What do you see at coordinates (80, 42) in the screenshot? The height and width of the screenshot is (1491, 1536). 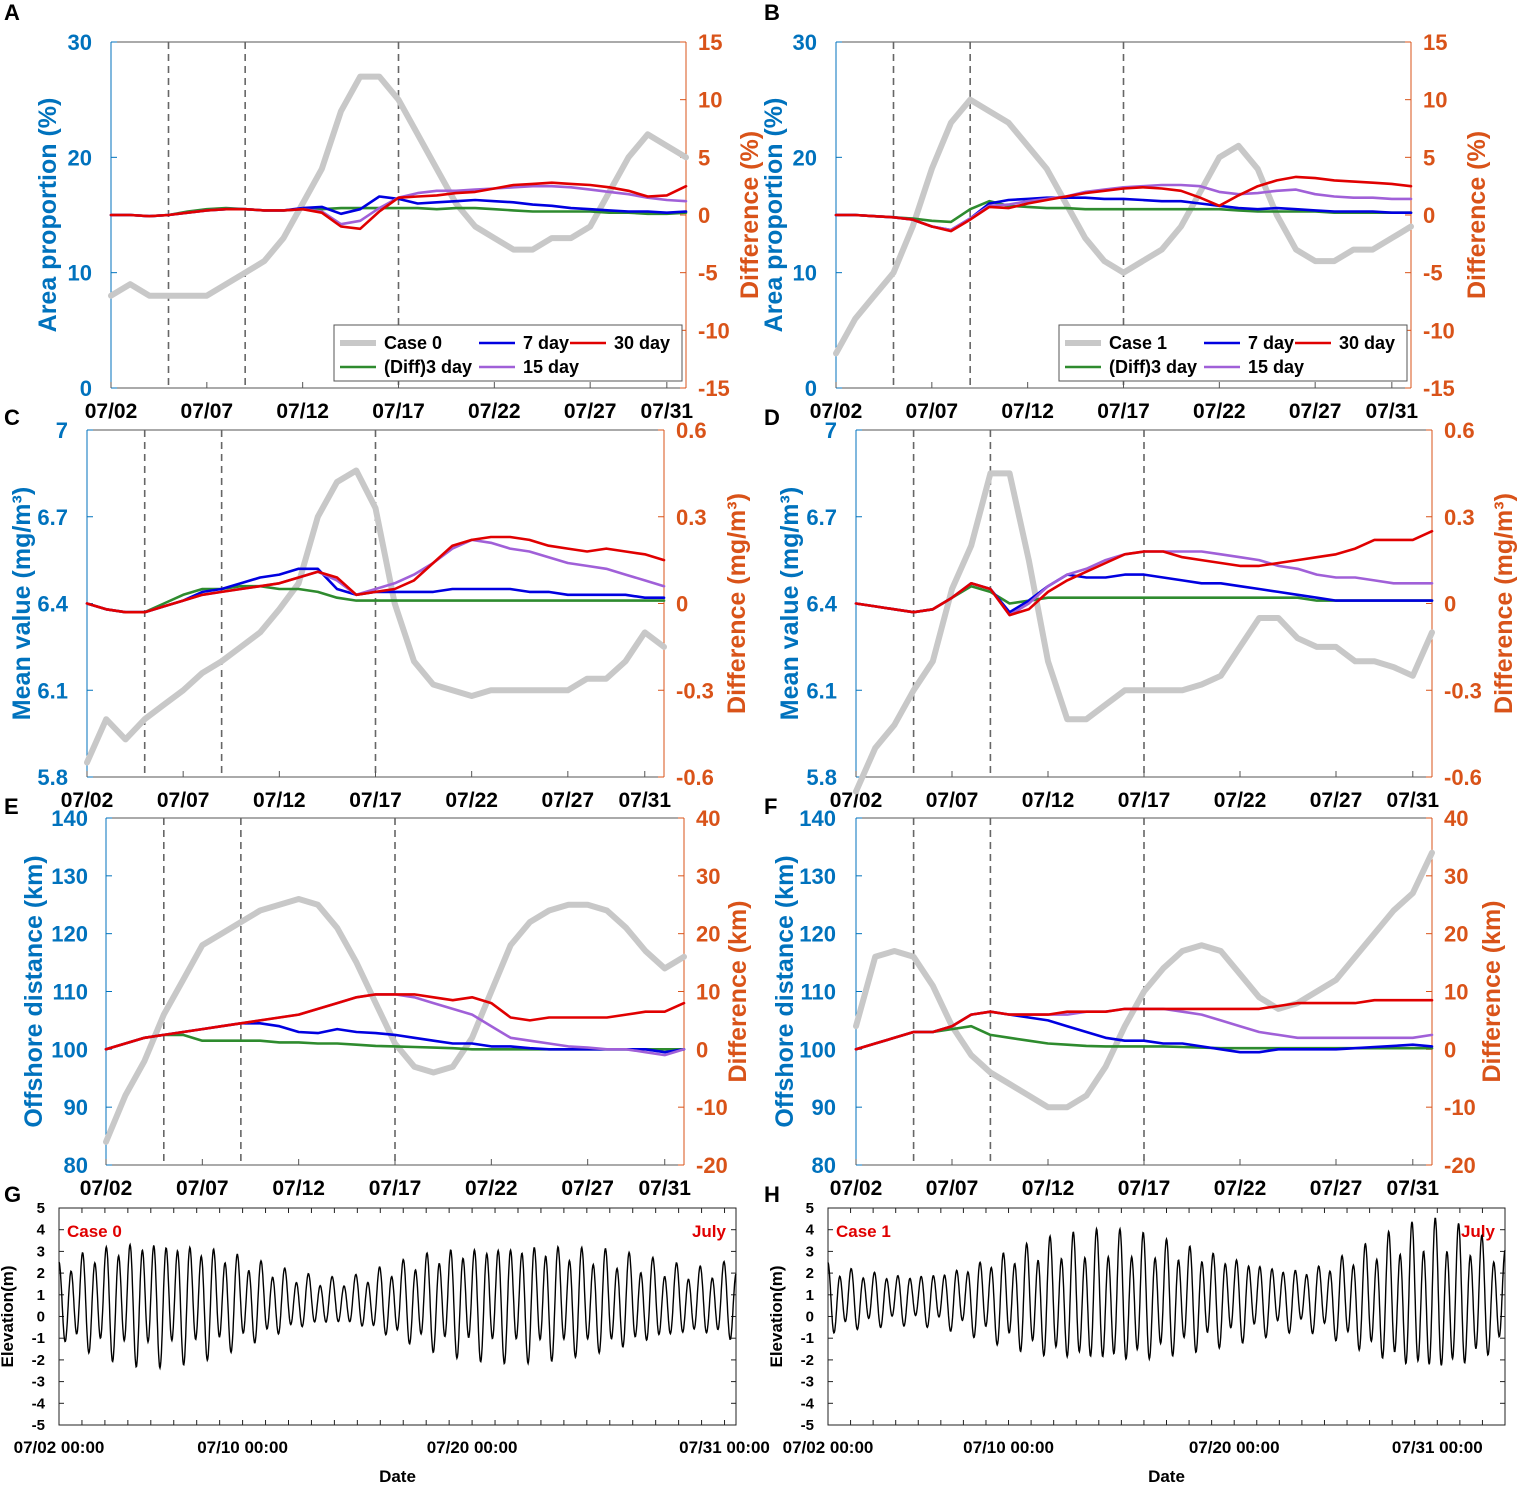 I see `ytick-left-label: 30` at bounding box center [80, 42].